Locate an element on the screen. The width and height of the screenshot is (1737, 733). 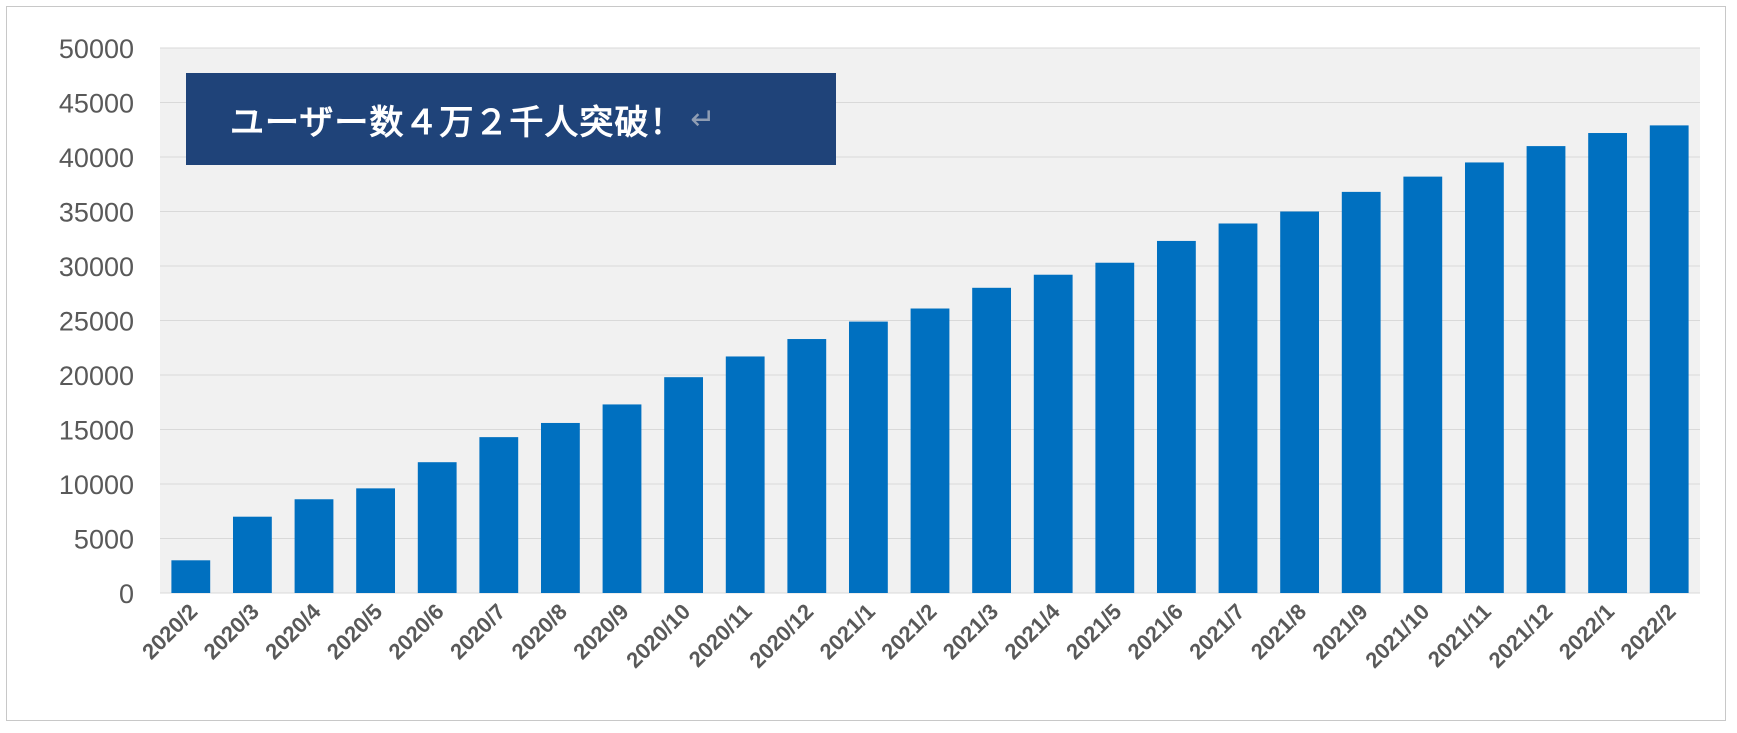
y-tick-label: 40000 is located at coordinates (96, 158).